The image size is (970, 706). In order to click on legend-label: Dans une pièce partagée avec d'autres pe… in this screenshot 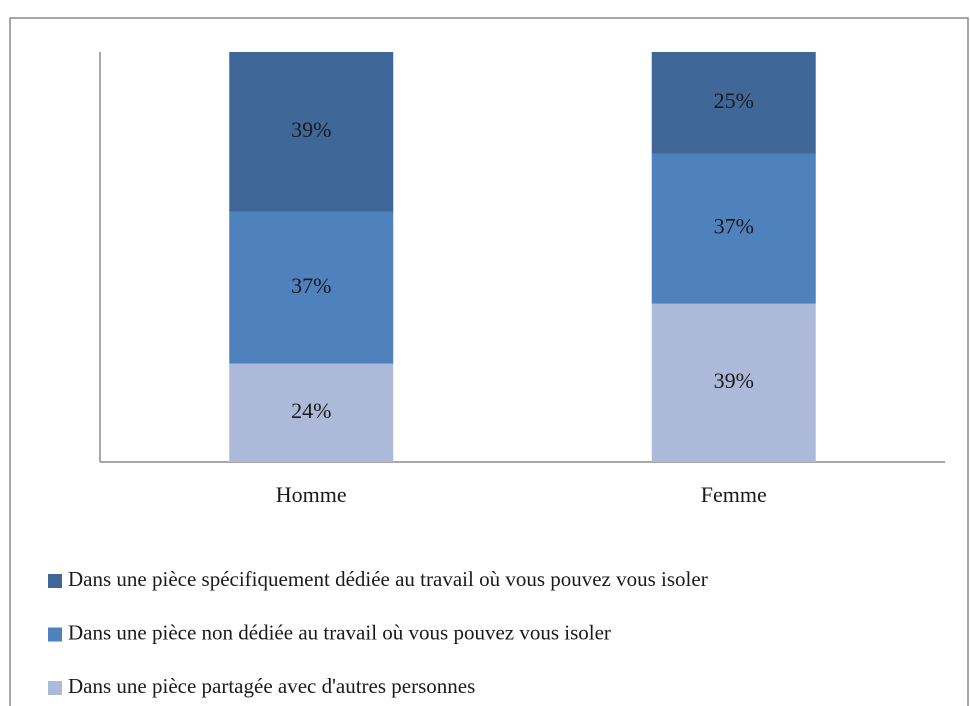, I will do `click(271, 686)`.